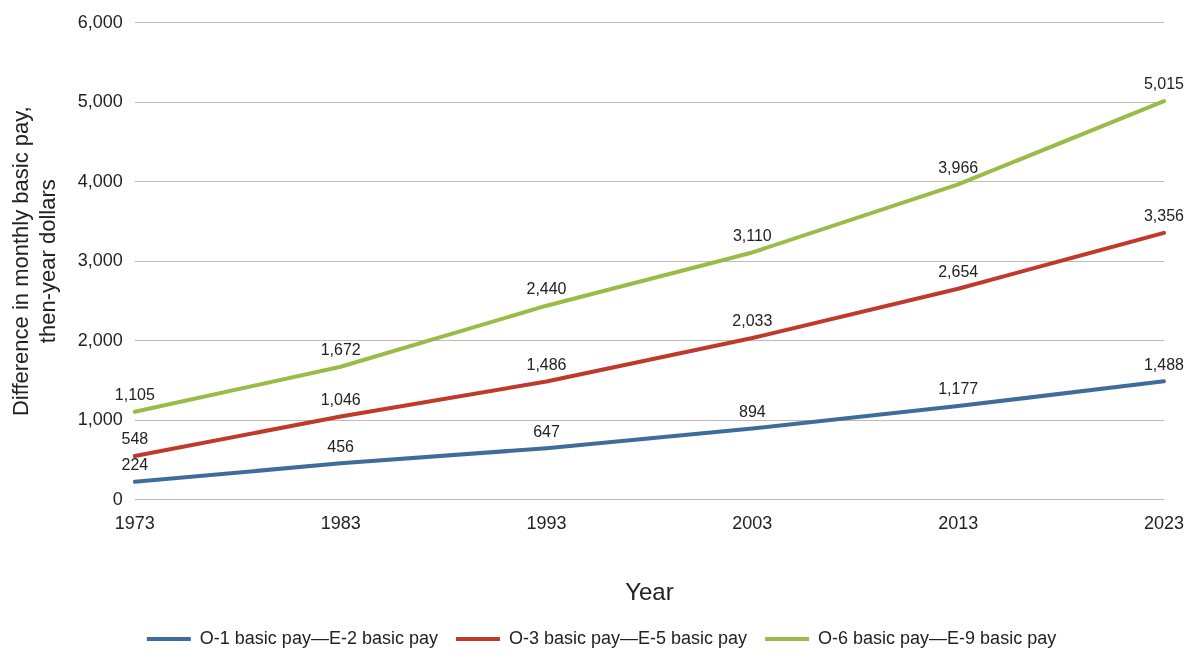 The width and height of the screenshot is (1198, 658). Describe the element at coordinates (752, 321) in the screenshot. I see `data-label: 2,033` at that location.